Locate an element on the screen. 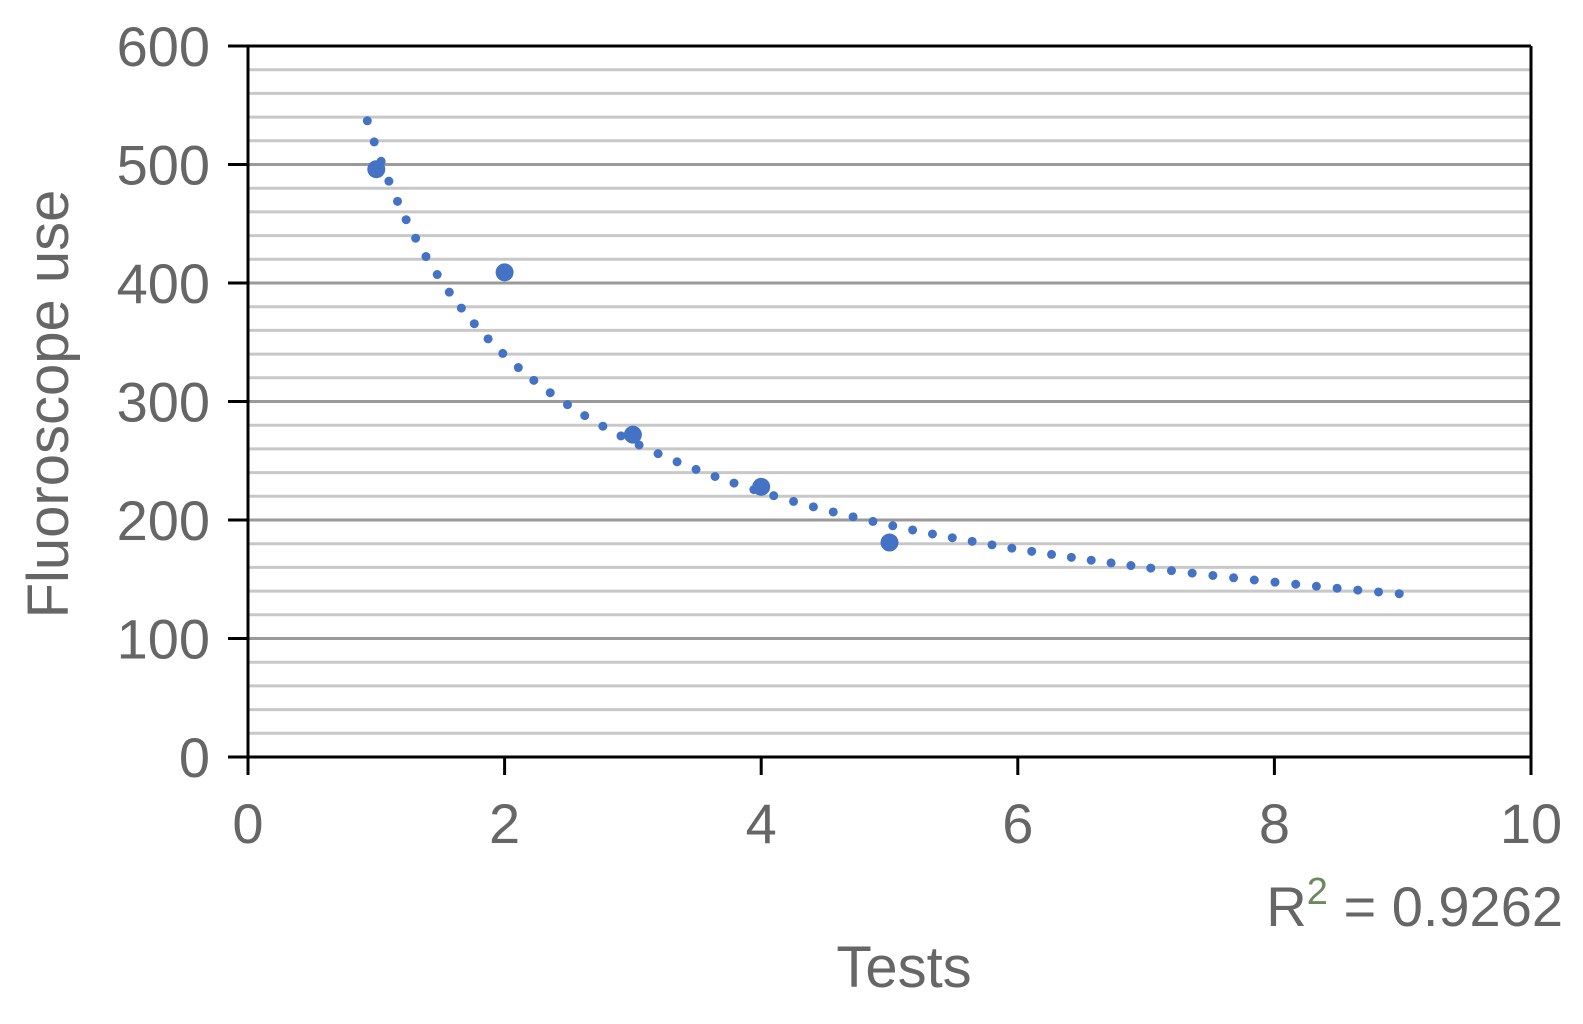  y-tick-label: 100 is located at coordinates (163, 639).